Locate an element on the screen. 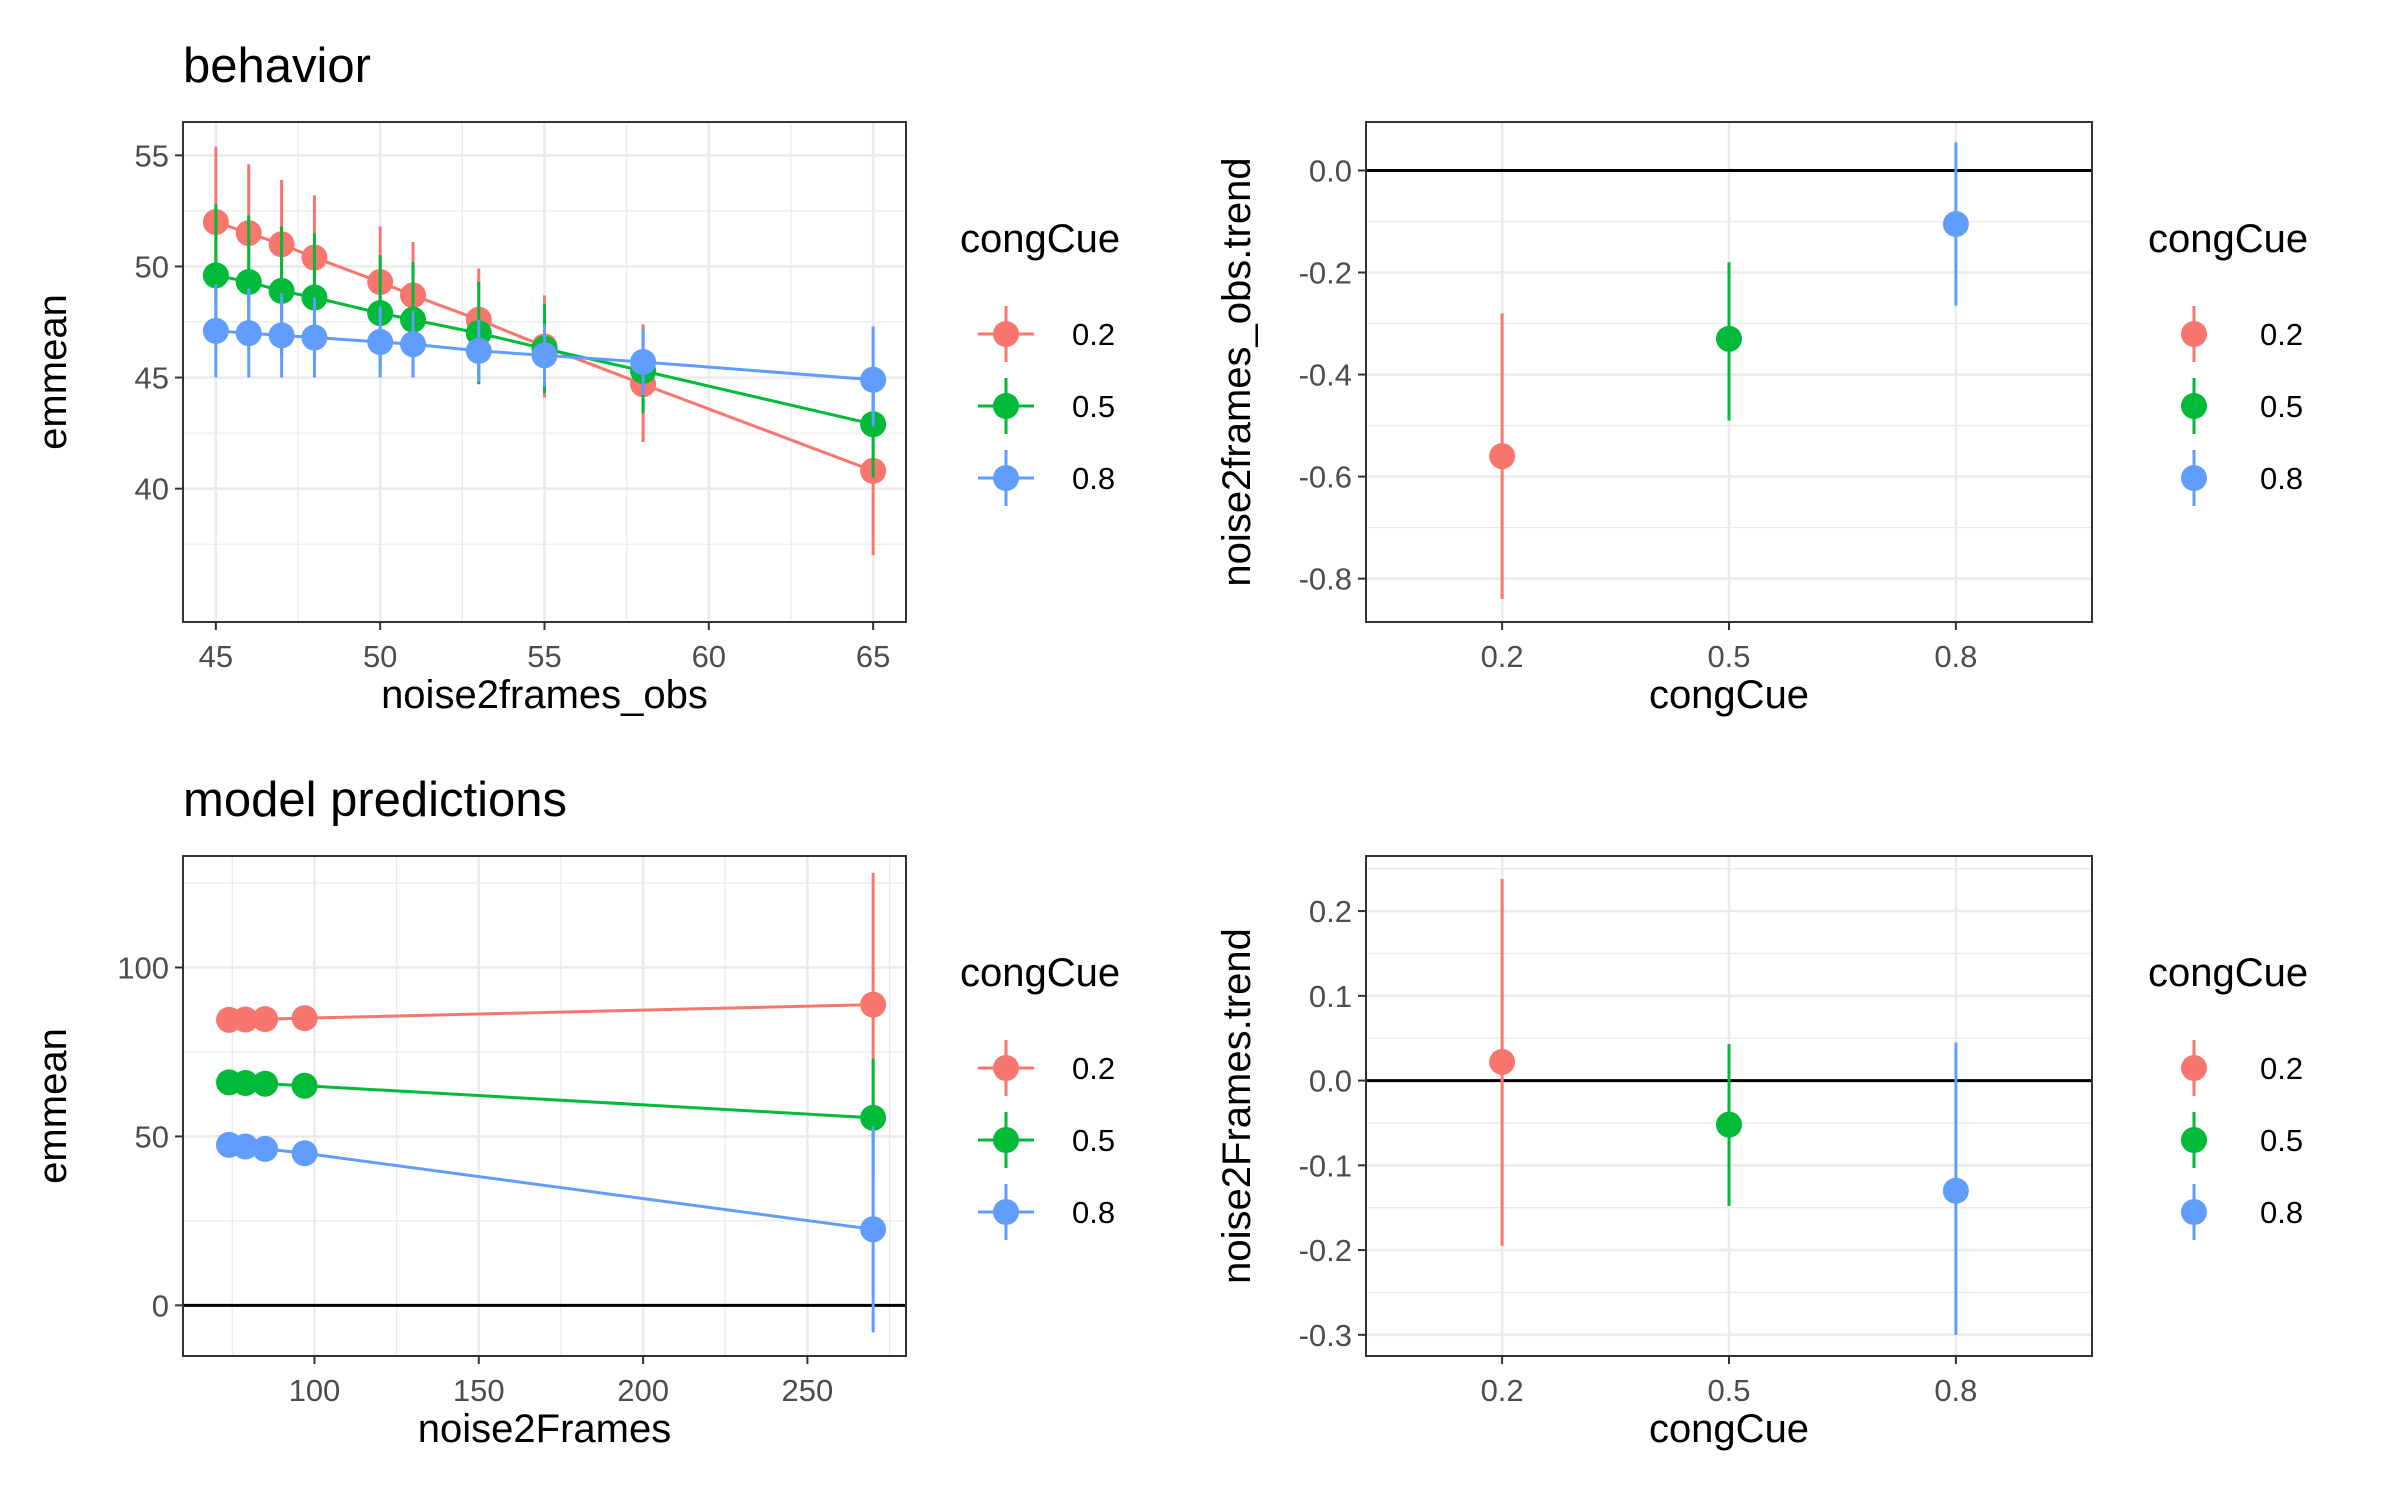 The image size is (2400, 1500). x-tick-label: 250 is located at coordinates (808, 1390).